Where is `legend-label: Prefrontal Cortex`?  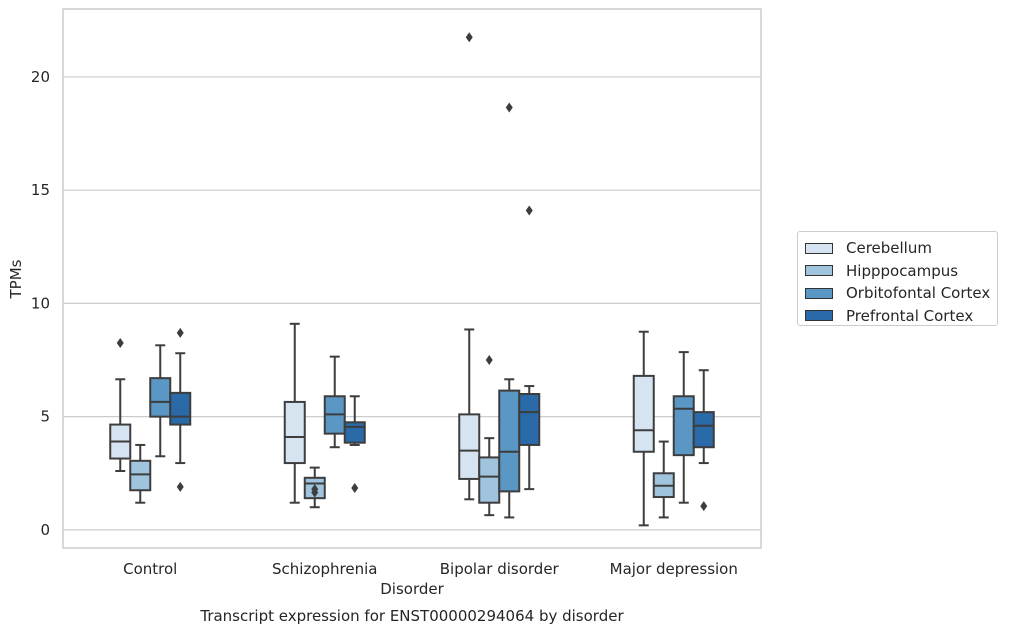
legend-label: Prefrontal Cortex is located at coordinates (910, 315).